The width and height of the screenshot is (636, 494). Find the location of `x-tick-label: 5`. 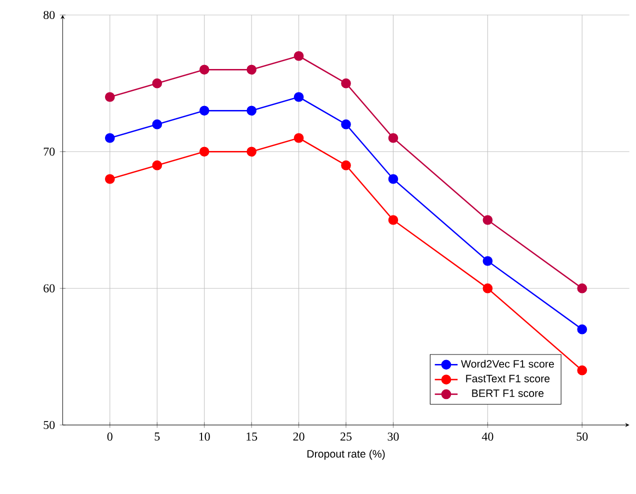

x-tick-label: 5 is located at coordinates (157, 436).